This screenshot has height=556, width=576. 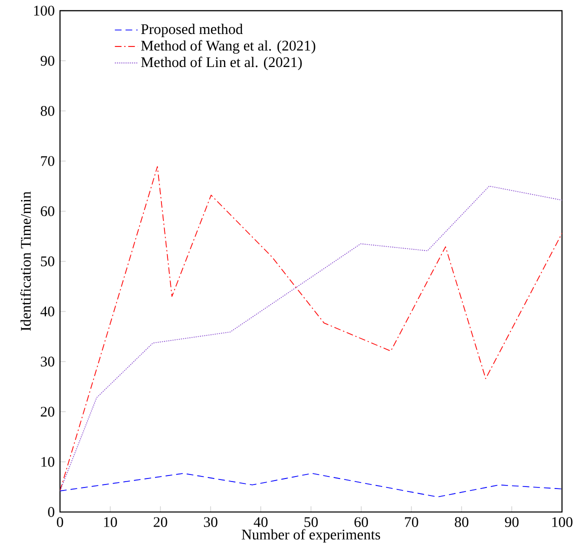 What do you see at coordinates (311, 485) in the screenshot?
I see `line-series` at bounding box center [311, 485].